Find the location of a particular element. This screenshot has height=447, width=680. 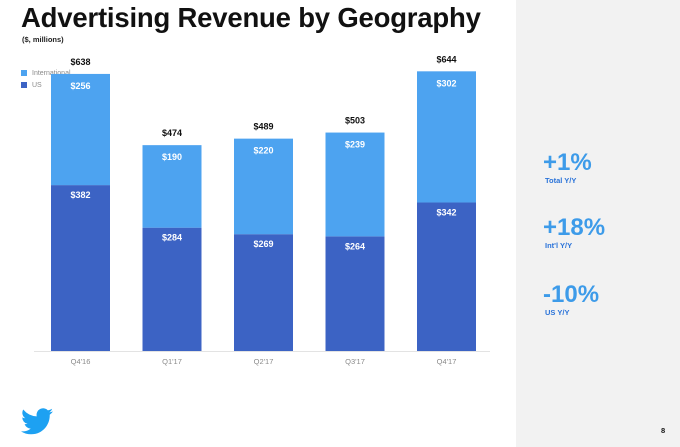

data-label-total-4: $644 is located at coordinates (446, 59).